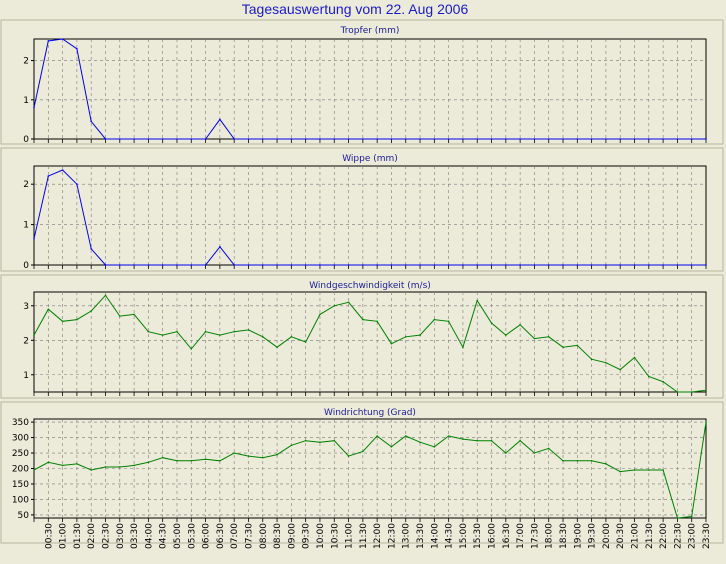 The height and width of the screenshot is (564, 726). Describe the element at coordinates (636, 536) in the screenshot. I see `x-tick-label: 21:00` at that location.